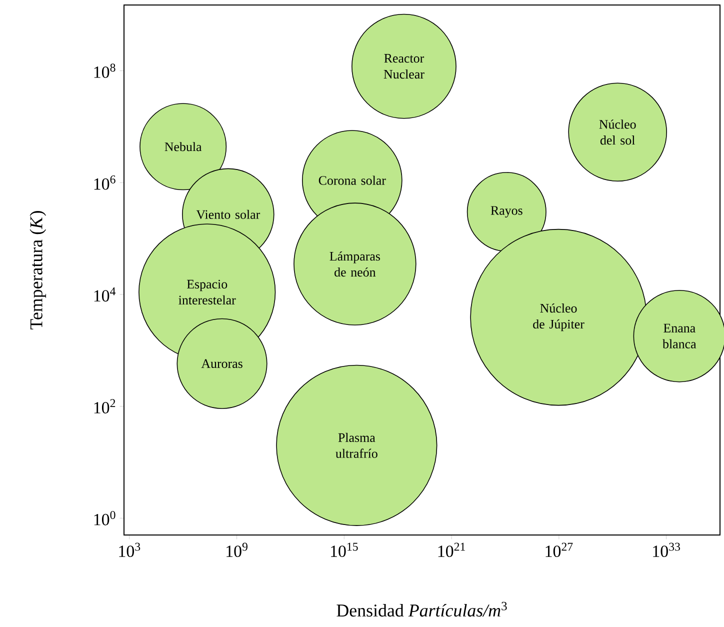  Describe the element at coordinates (666, 550) in the screenshot. I see `x-tick-label: 10$^{33}$` at that location.